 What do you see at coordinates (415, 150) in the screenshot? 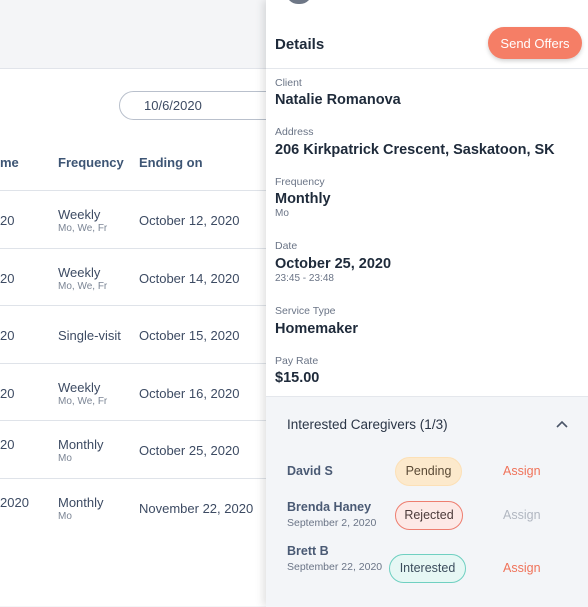
I see `address-value: 206 Kirkpatrick Crescent, Saskatoon, SK` at bounding box center [415, 150].